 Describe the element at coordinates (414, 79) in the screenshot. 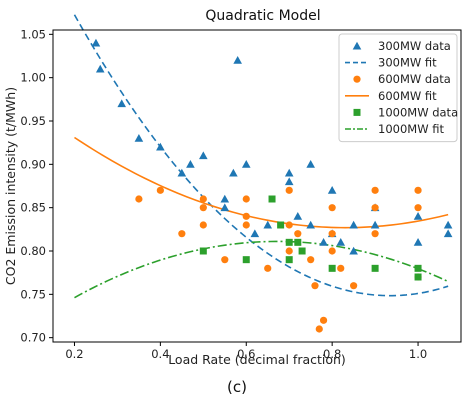

I see `legend-label: 600MW data` at that location.